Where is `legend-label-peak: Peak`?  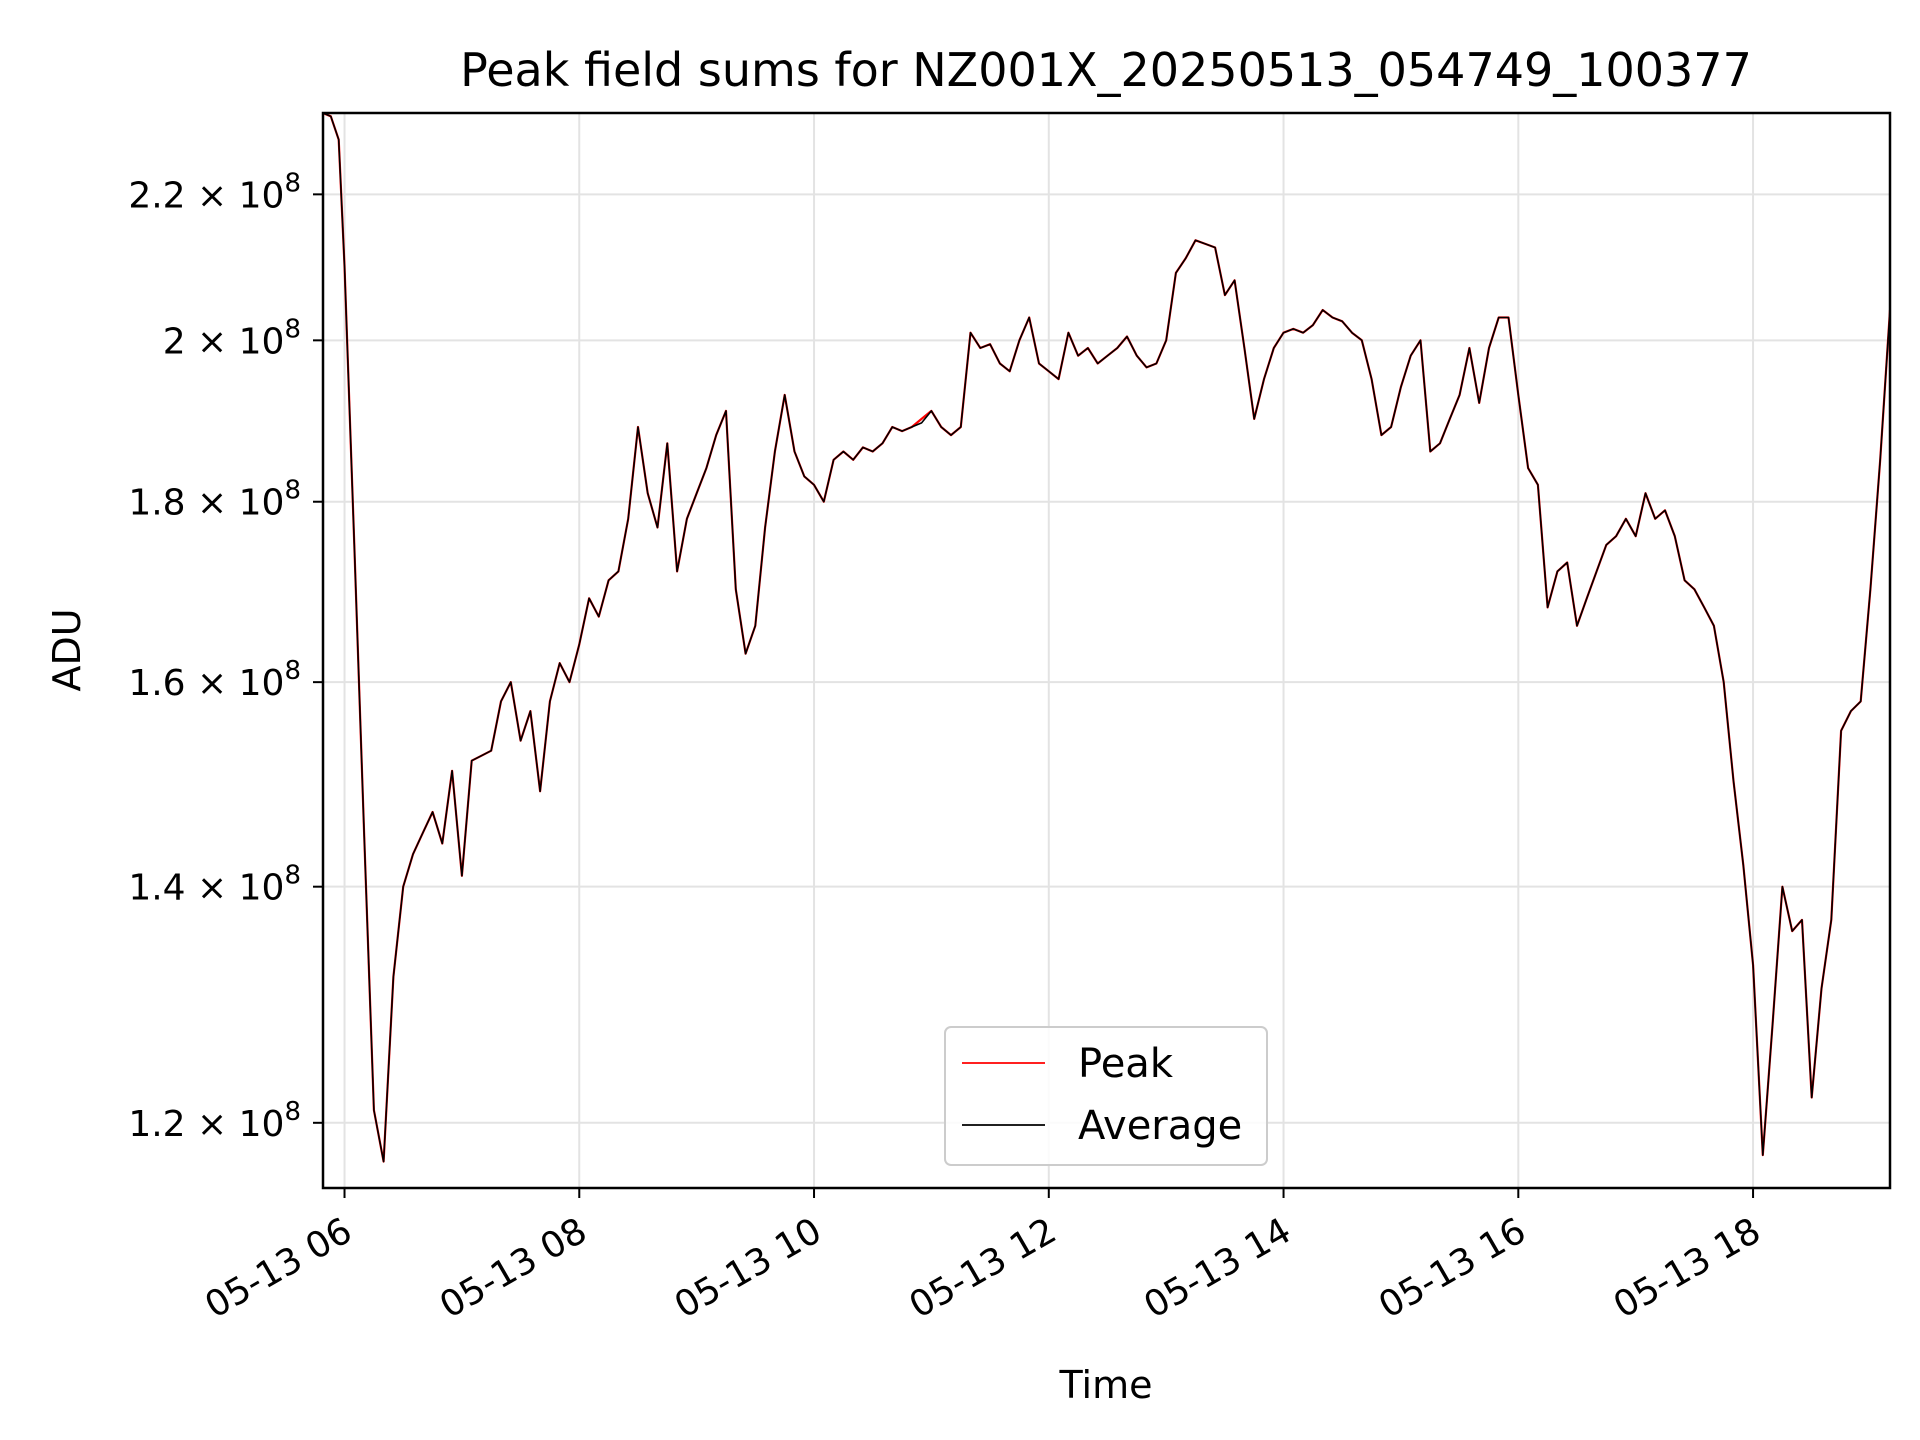
legend-label-peak: Peak is located at coordinates (1126, 1064).